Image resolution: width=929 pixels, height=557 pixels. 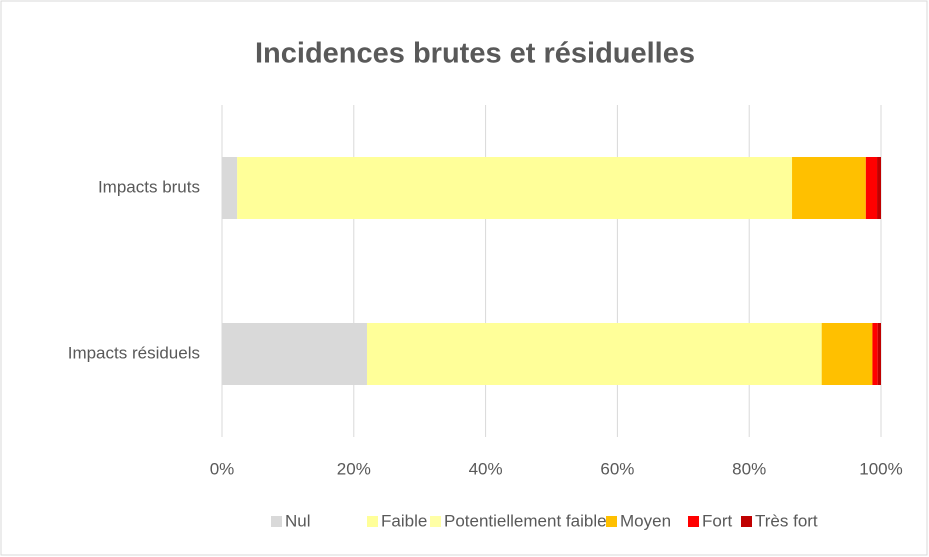 What do you see at coordinates (717, 520) in the screenshot?
I see `legend-label: Fort` at bounding box center [717, 520].